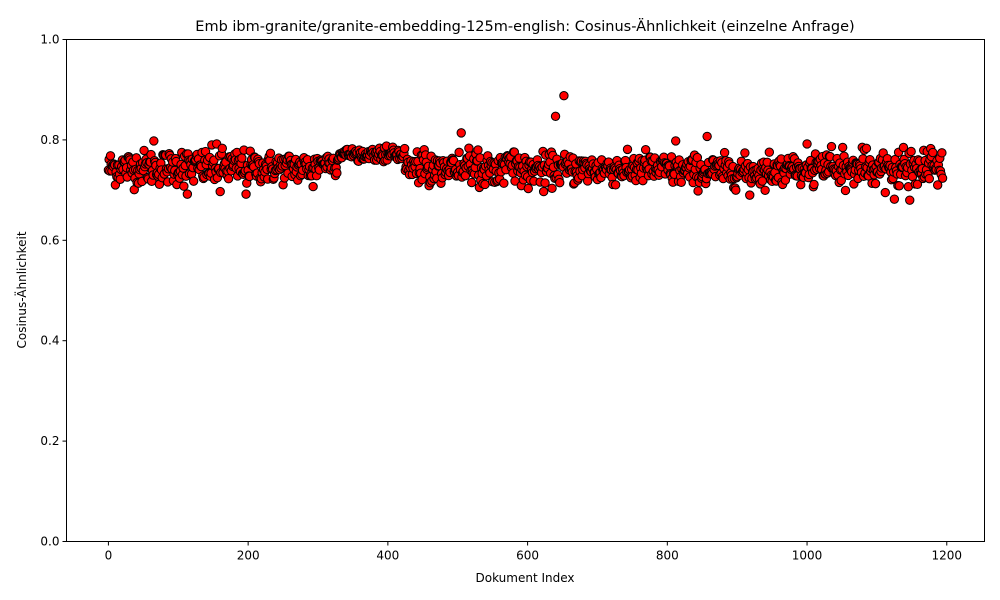  What do you see at coordinates (527, 556) in the screenshot?
I see `x-tick-label: 600` at bounding box center [527, 556].